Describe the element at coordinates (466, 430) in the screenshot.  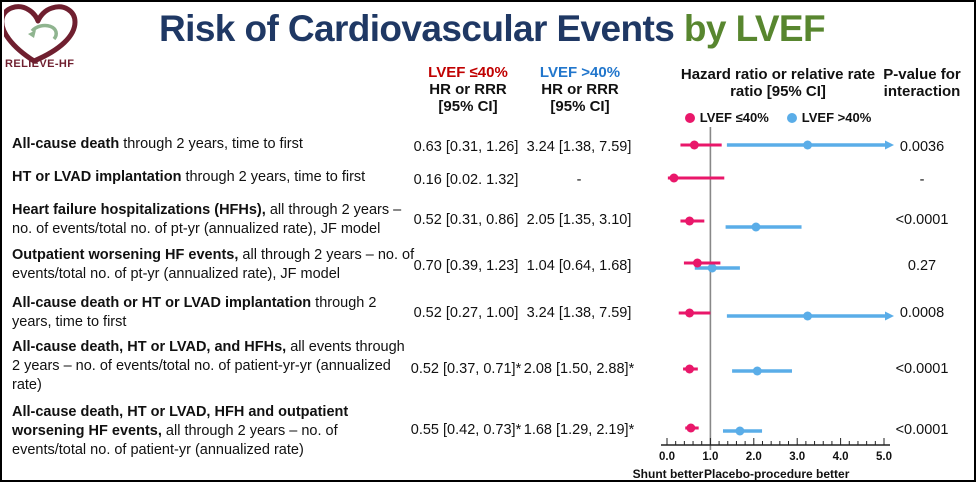
I see `cell-lvef-le40: 0.55 [0.42, 0.73]*` at that location.